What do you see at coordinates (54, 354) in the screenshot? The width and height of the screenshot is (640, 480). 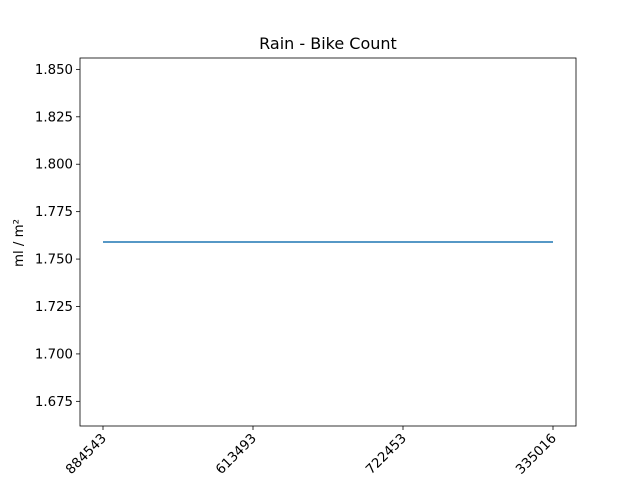 I see `y-tick-label-1: 1.700` at bounding box center [54, 354].